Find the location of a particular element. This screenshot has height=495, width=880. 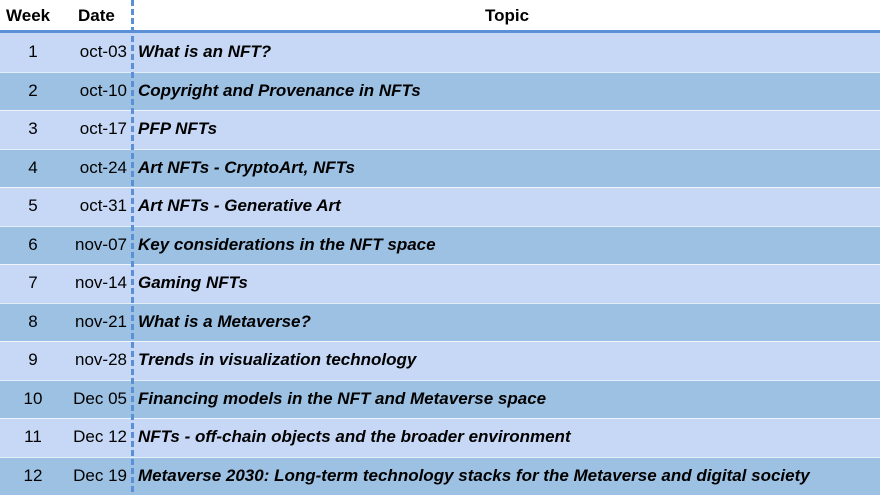

table-header: Week Date Topic is located at coordinates (440, 16).